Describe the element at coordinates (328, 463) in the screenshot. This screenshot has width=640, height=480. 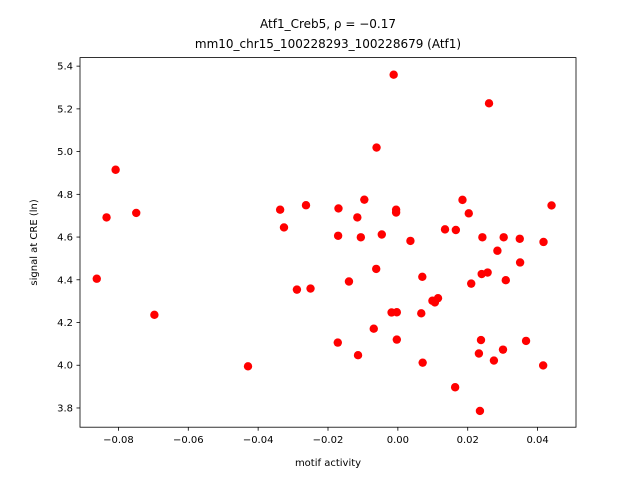
I see `x-axis-label: motif activity` at that location.